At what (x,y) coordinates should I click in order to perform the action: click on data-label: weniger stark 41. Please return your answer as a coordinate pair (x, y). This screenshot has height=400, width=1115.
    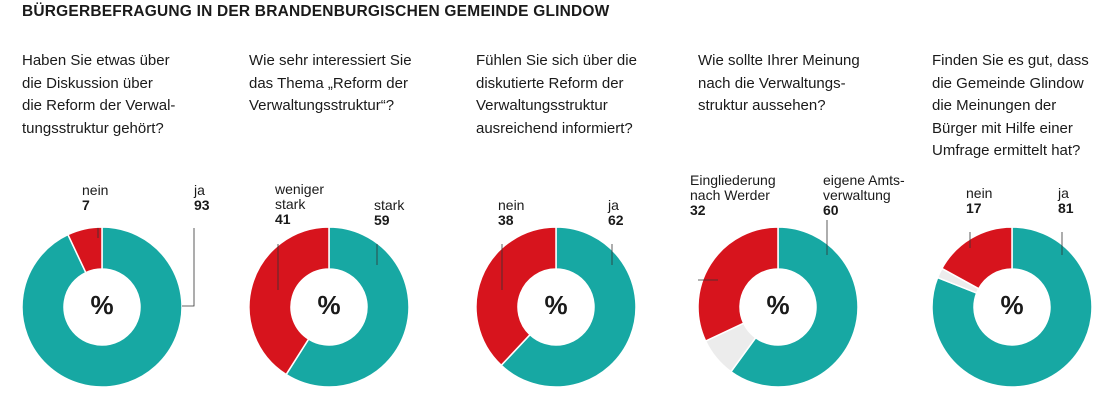
    Looking at the image, I should click on (299, 204).